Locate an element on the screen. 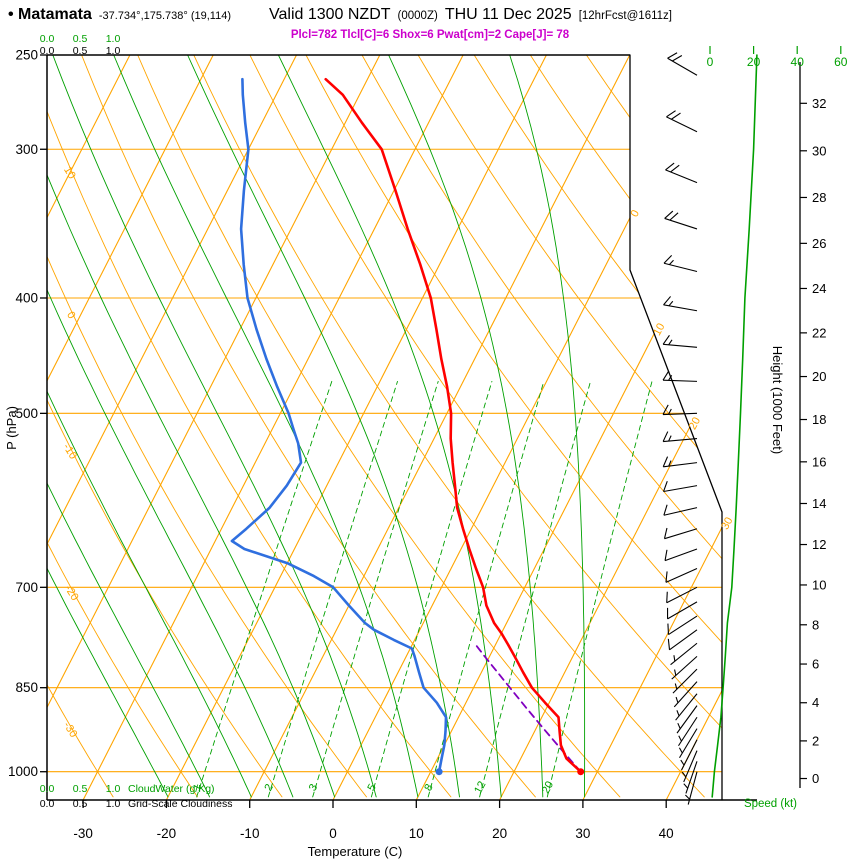  height-tick-label: 12 is located at coordinates (819, 544).